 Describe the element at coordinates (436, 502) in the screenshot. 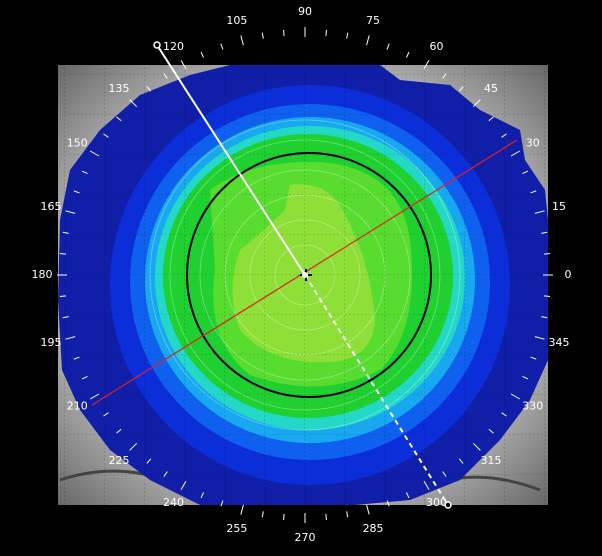

I see `angle-label: 300` at that location.